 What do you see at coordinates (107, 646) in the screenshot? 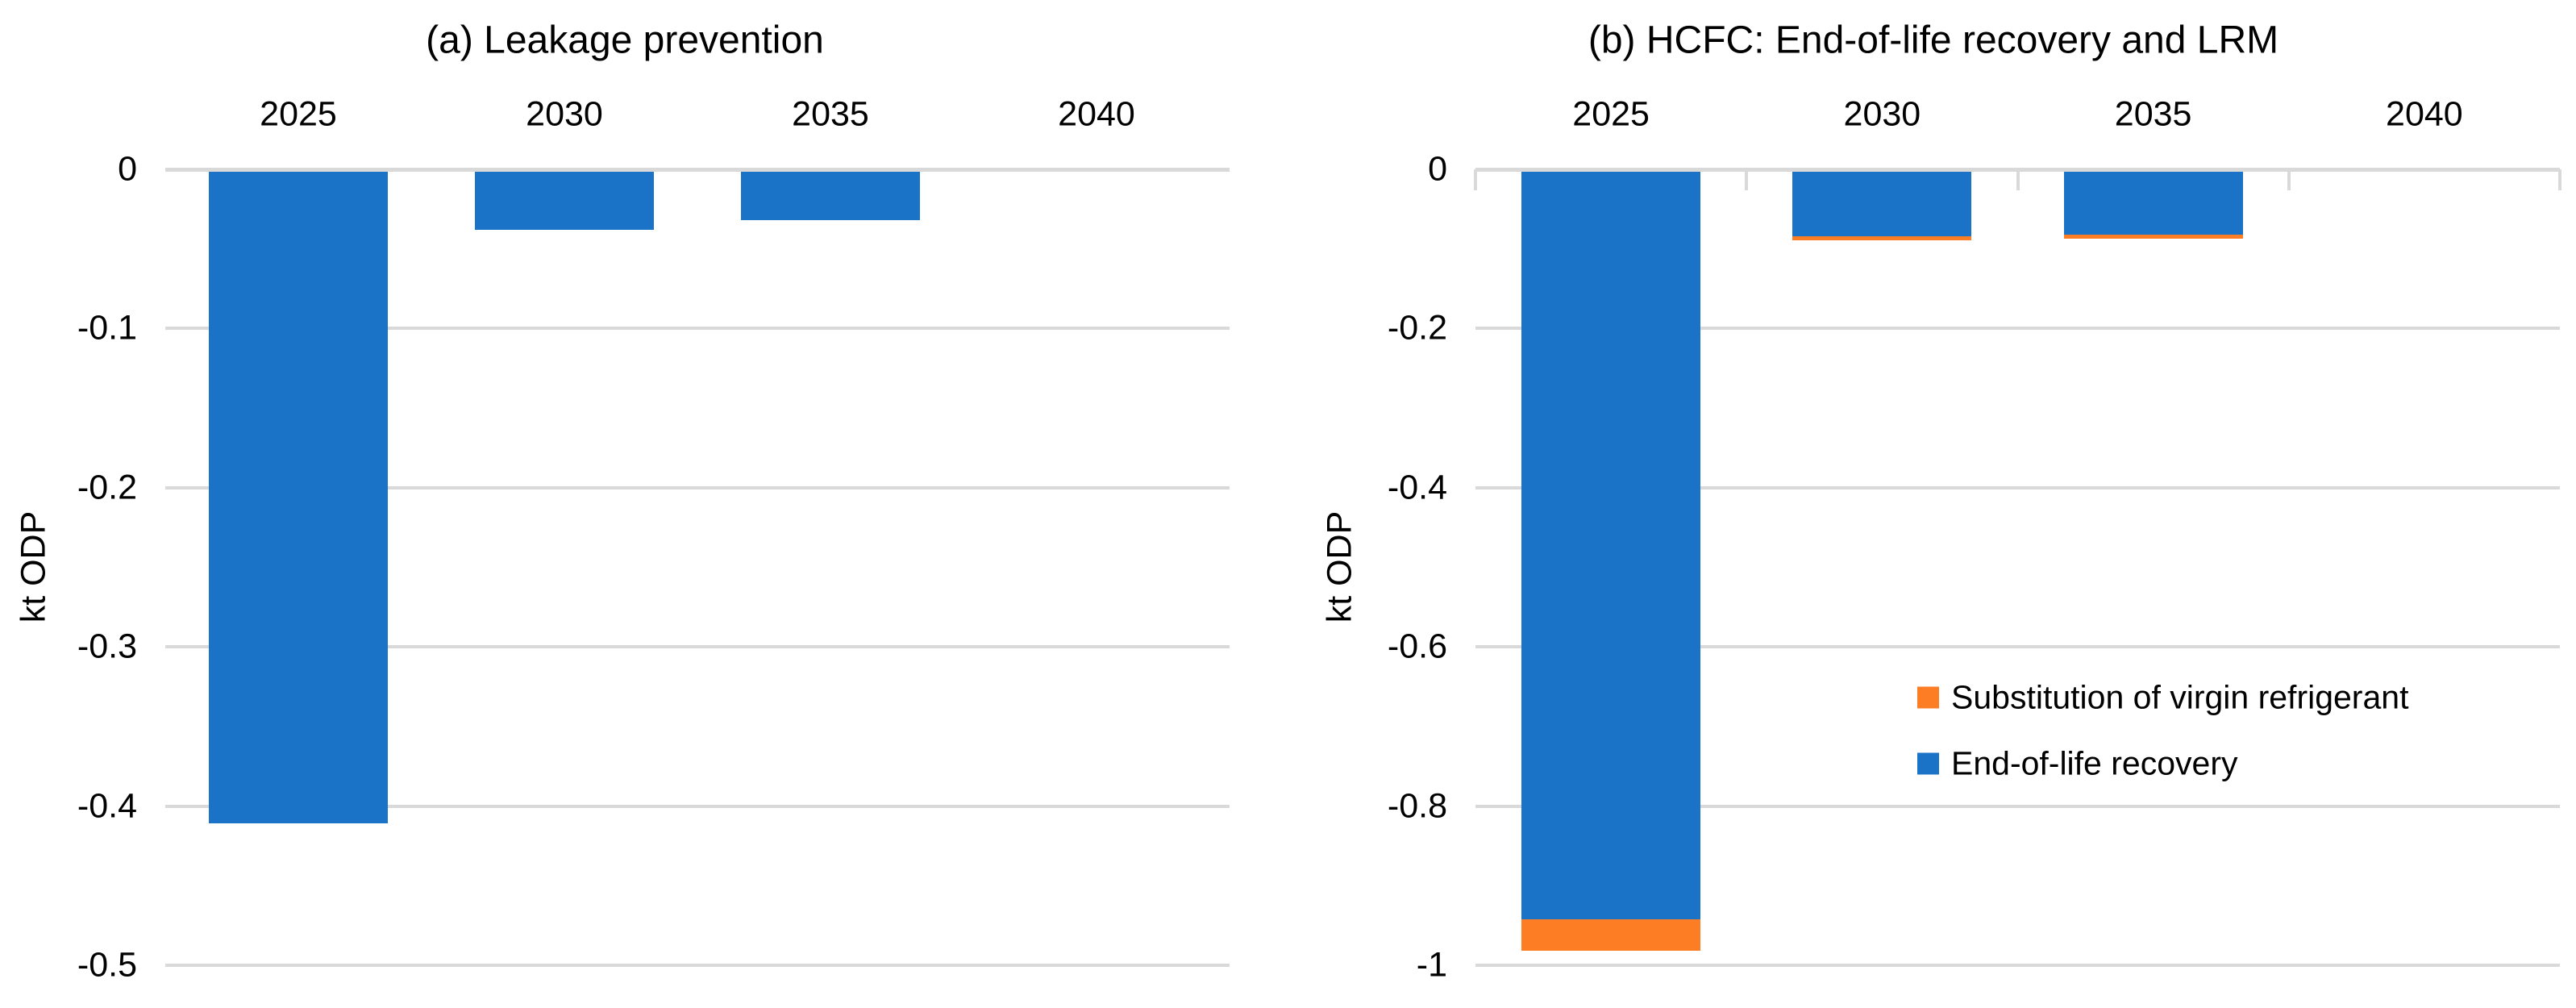
I see `y-tick-label: -0.3` at bounding box center [107, 646].